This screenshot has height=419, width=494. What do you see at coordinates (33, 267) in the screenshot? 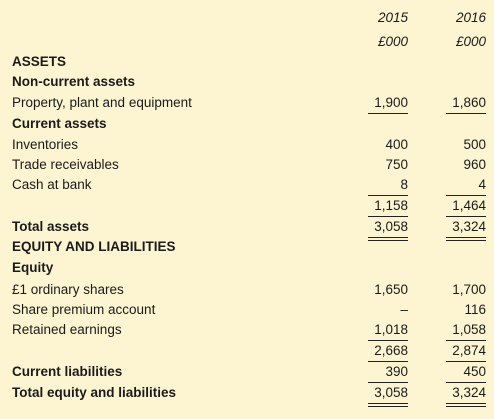
I see `row-label: Equity` at bounding box center [33, 267].